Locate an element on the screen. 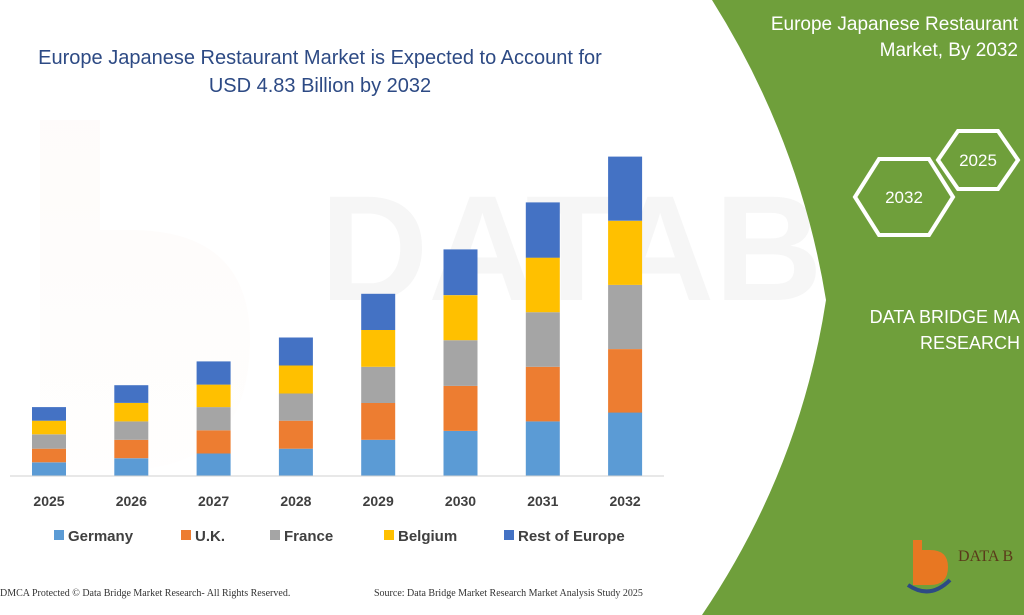  legend-swatch-rest-of-europe is located at coordinates (509, 535).